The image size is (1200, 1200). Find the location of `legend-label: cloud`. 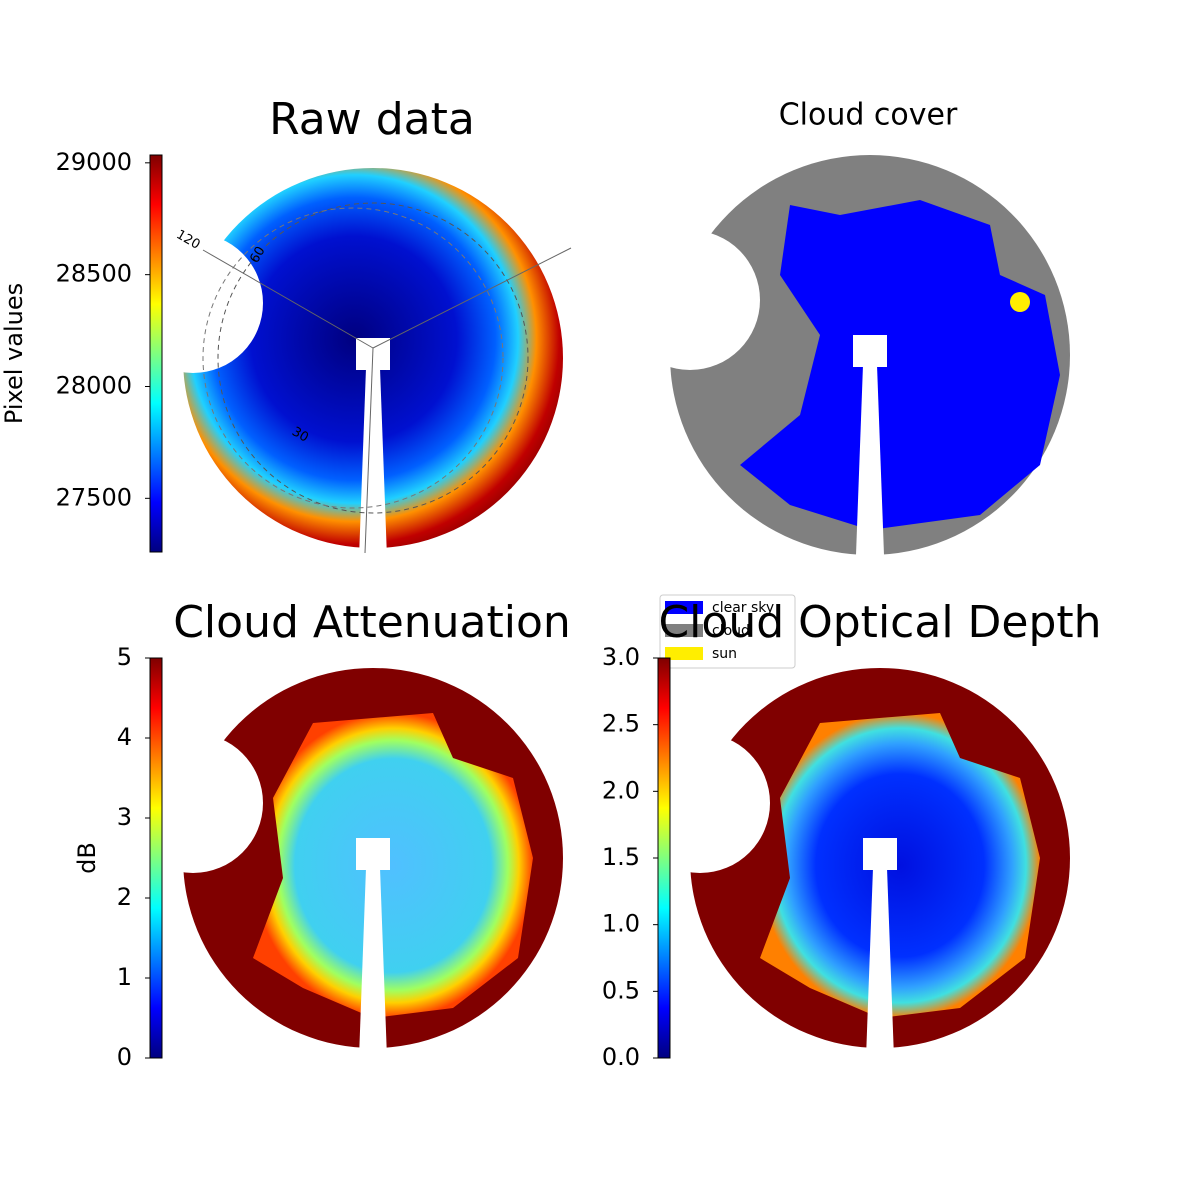

legend-label: cloud is located at coordinates (731, 631).